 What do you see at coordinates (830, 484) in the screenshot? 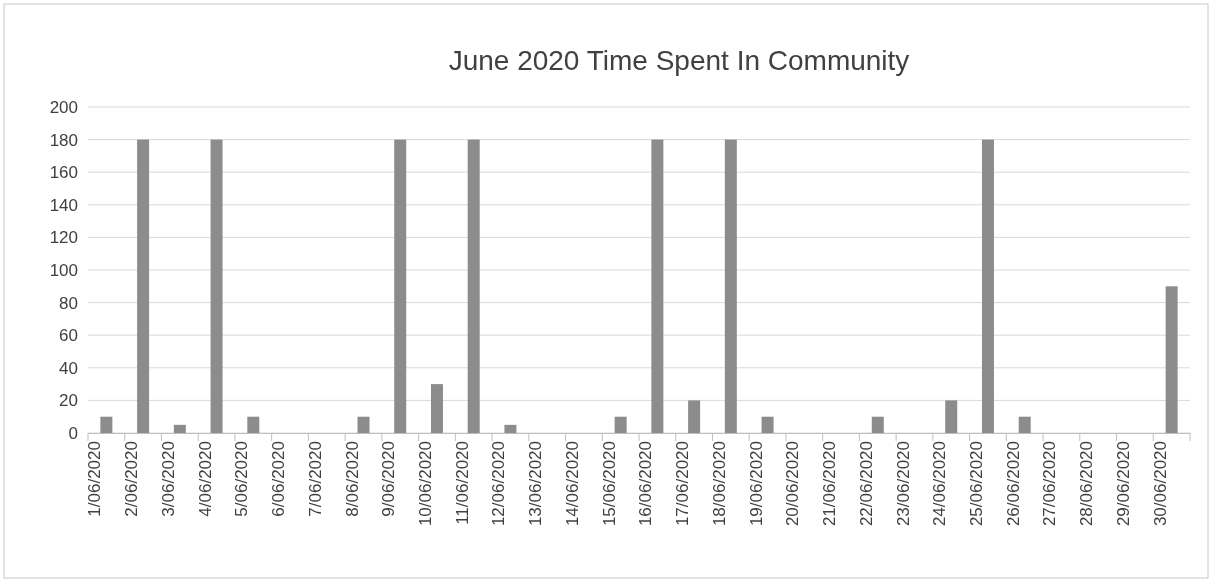
I see `x-tick-label: 21/06/2020` at bounding box center [830, 484].